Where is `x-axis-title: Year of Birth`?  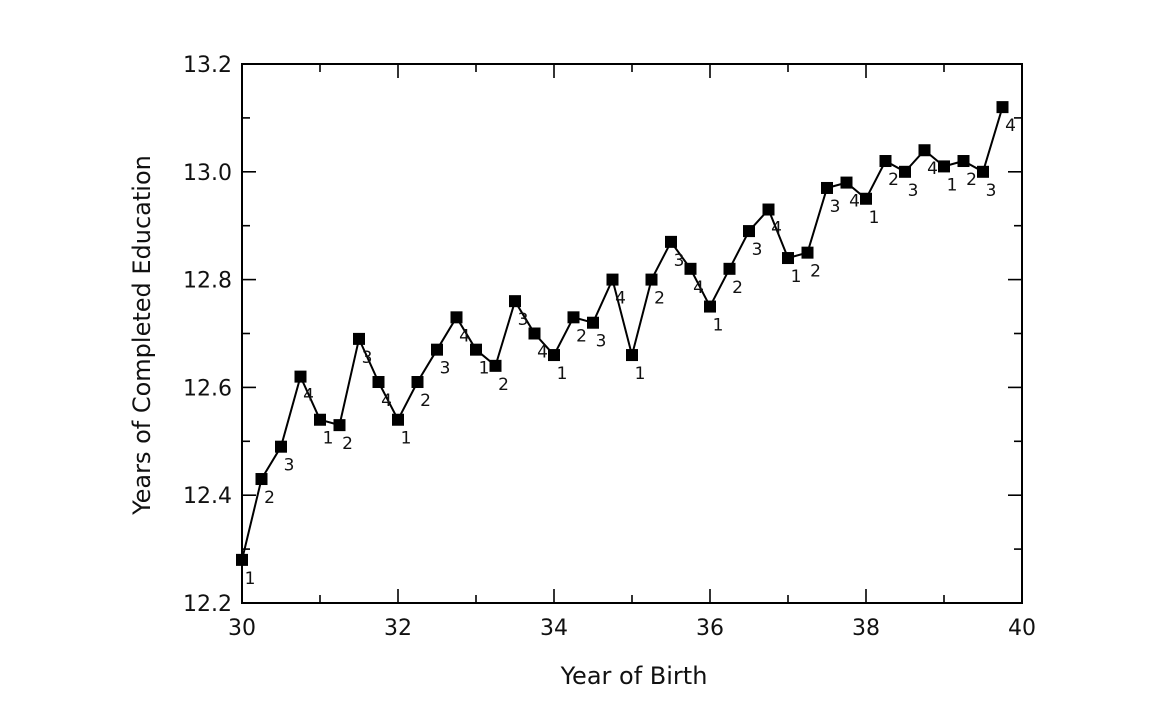 x-axis-title: Year of Birth is located at coordinates (634, 676).